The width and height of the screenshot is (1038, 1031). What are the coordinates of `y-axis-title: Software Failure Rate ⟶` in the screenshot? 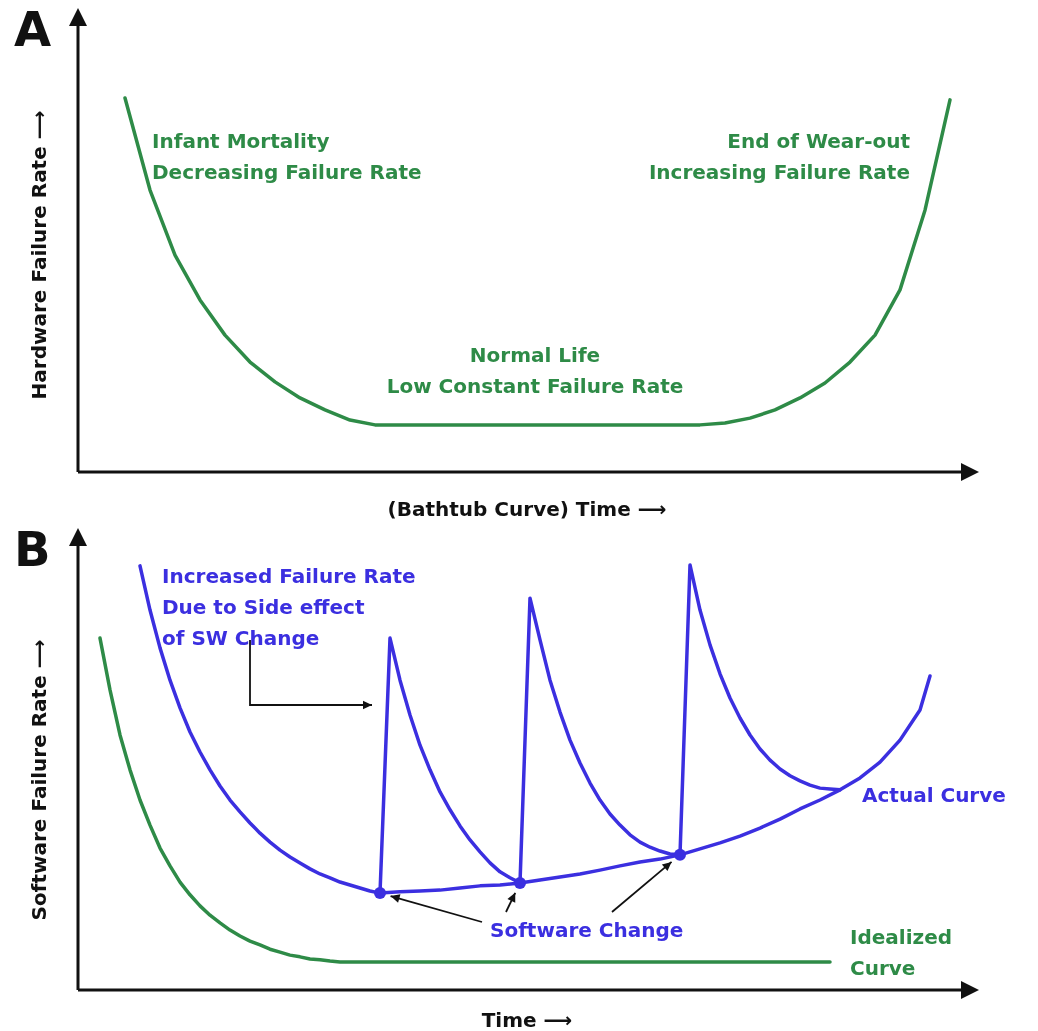 It's located at (39, 780).